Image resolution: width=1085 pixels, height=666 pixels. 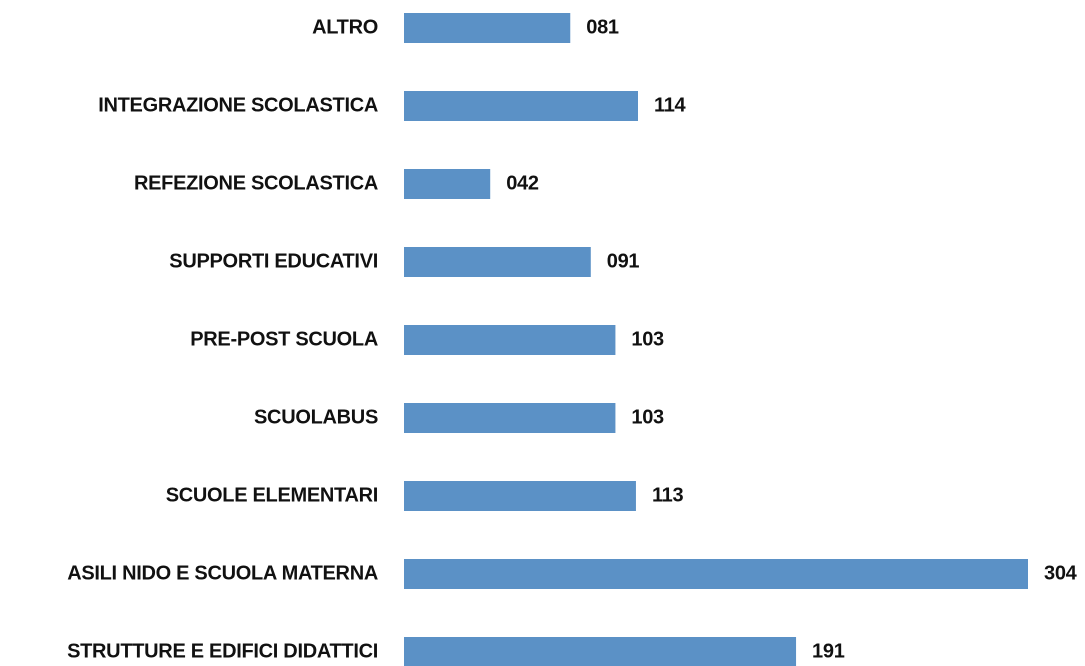 I want to click on category-label: ALTRO, so click(x=345, y=27).